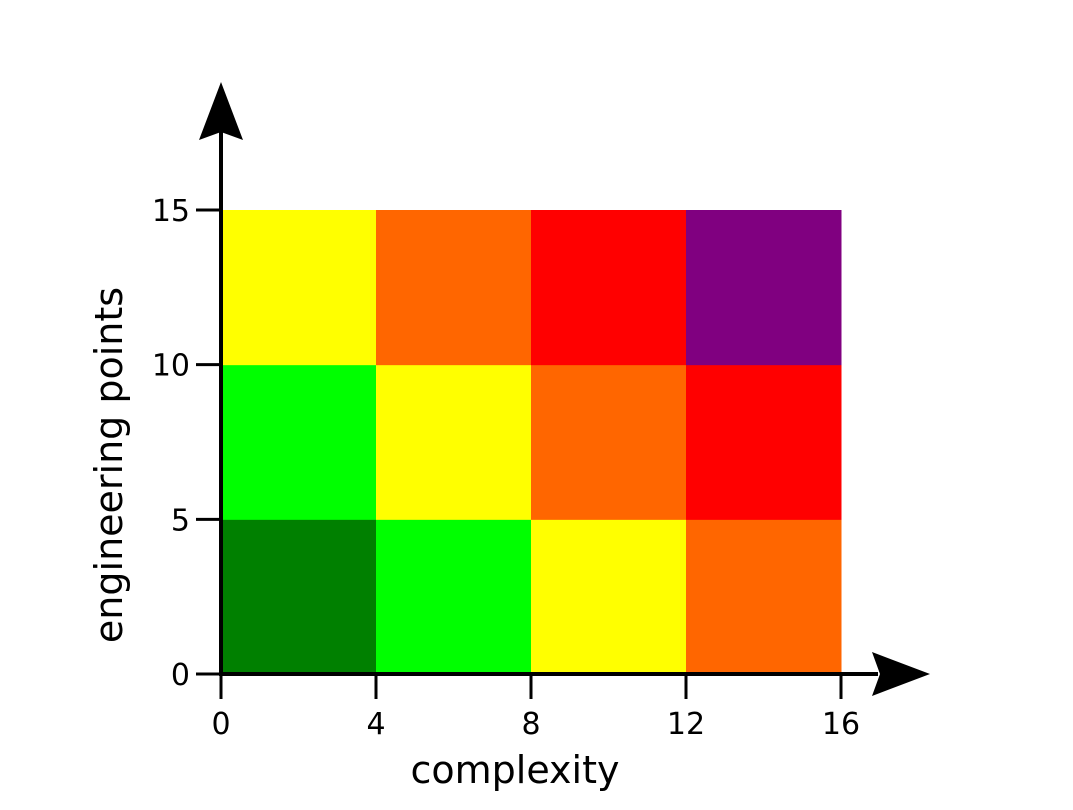 The image size is (1073, 810). Describe the element at coordinates (901, 674) in the screenshot. I see `x-axis-arrow-icon` at that location.